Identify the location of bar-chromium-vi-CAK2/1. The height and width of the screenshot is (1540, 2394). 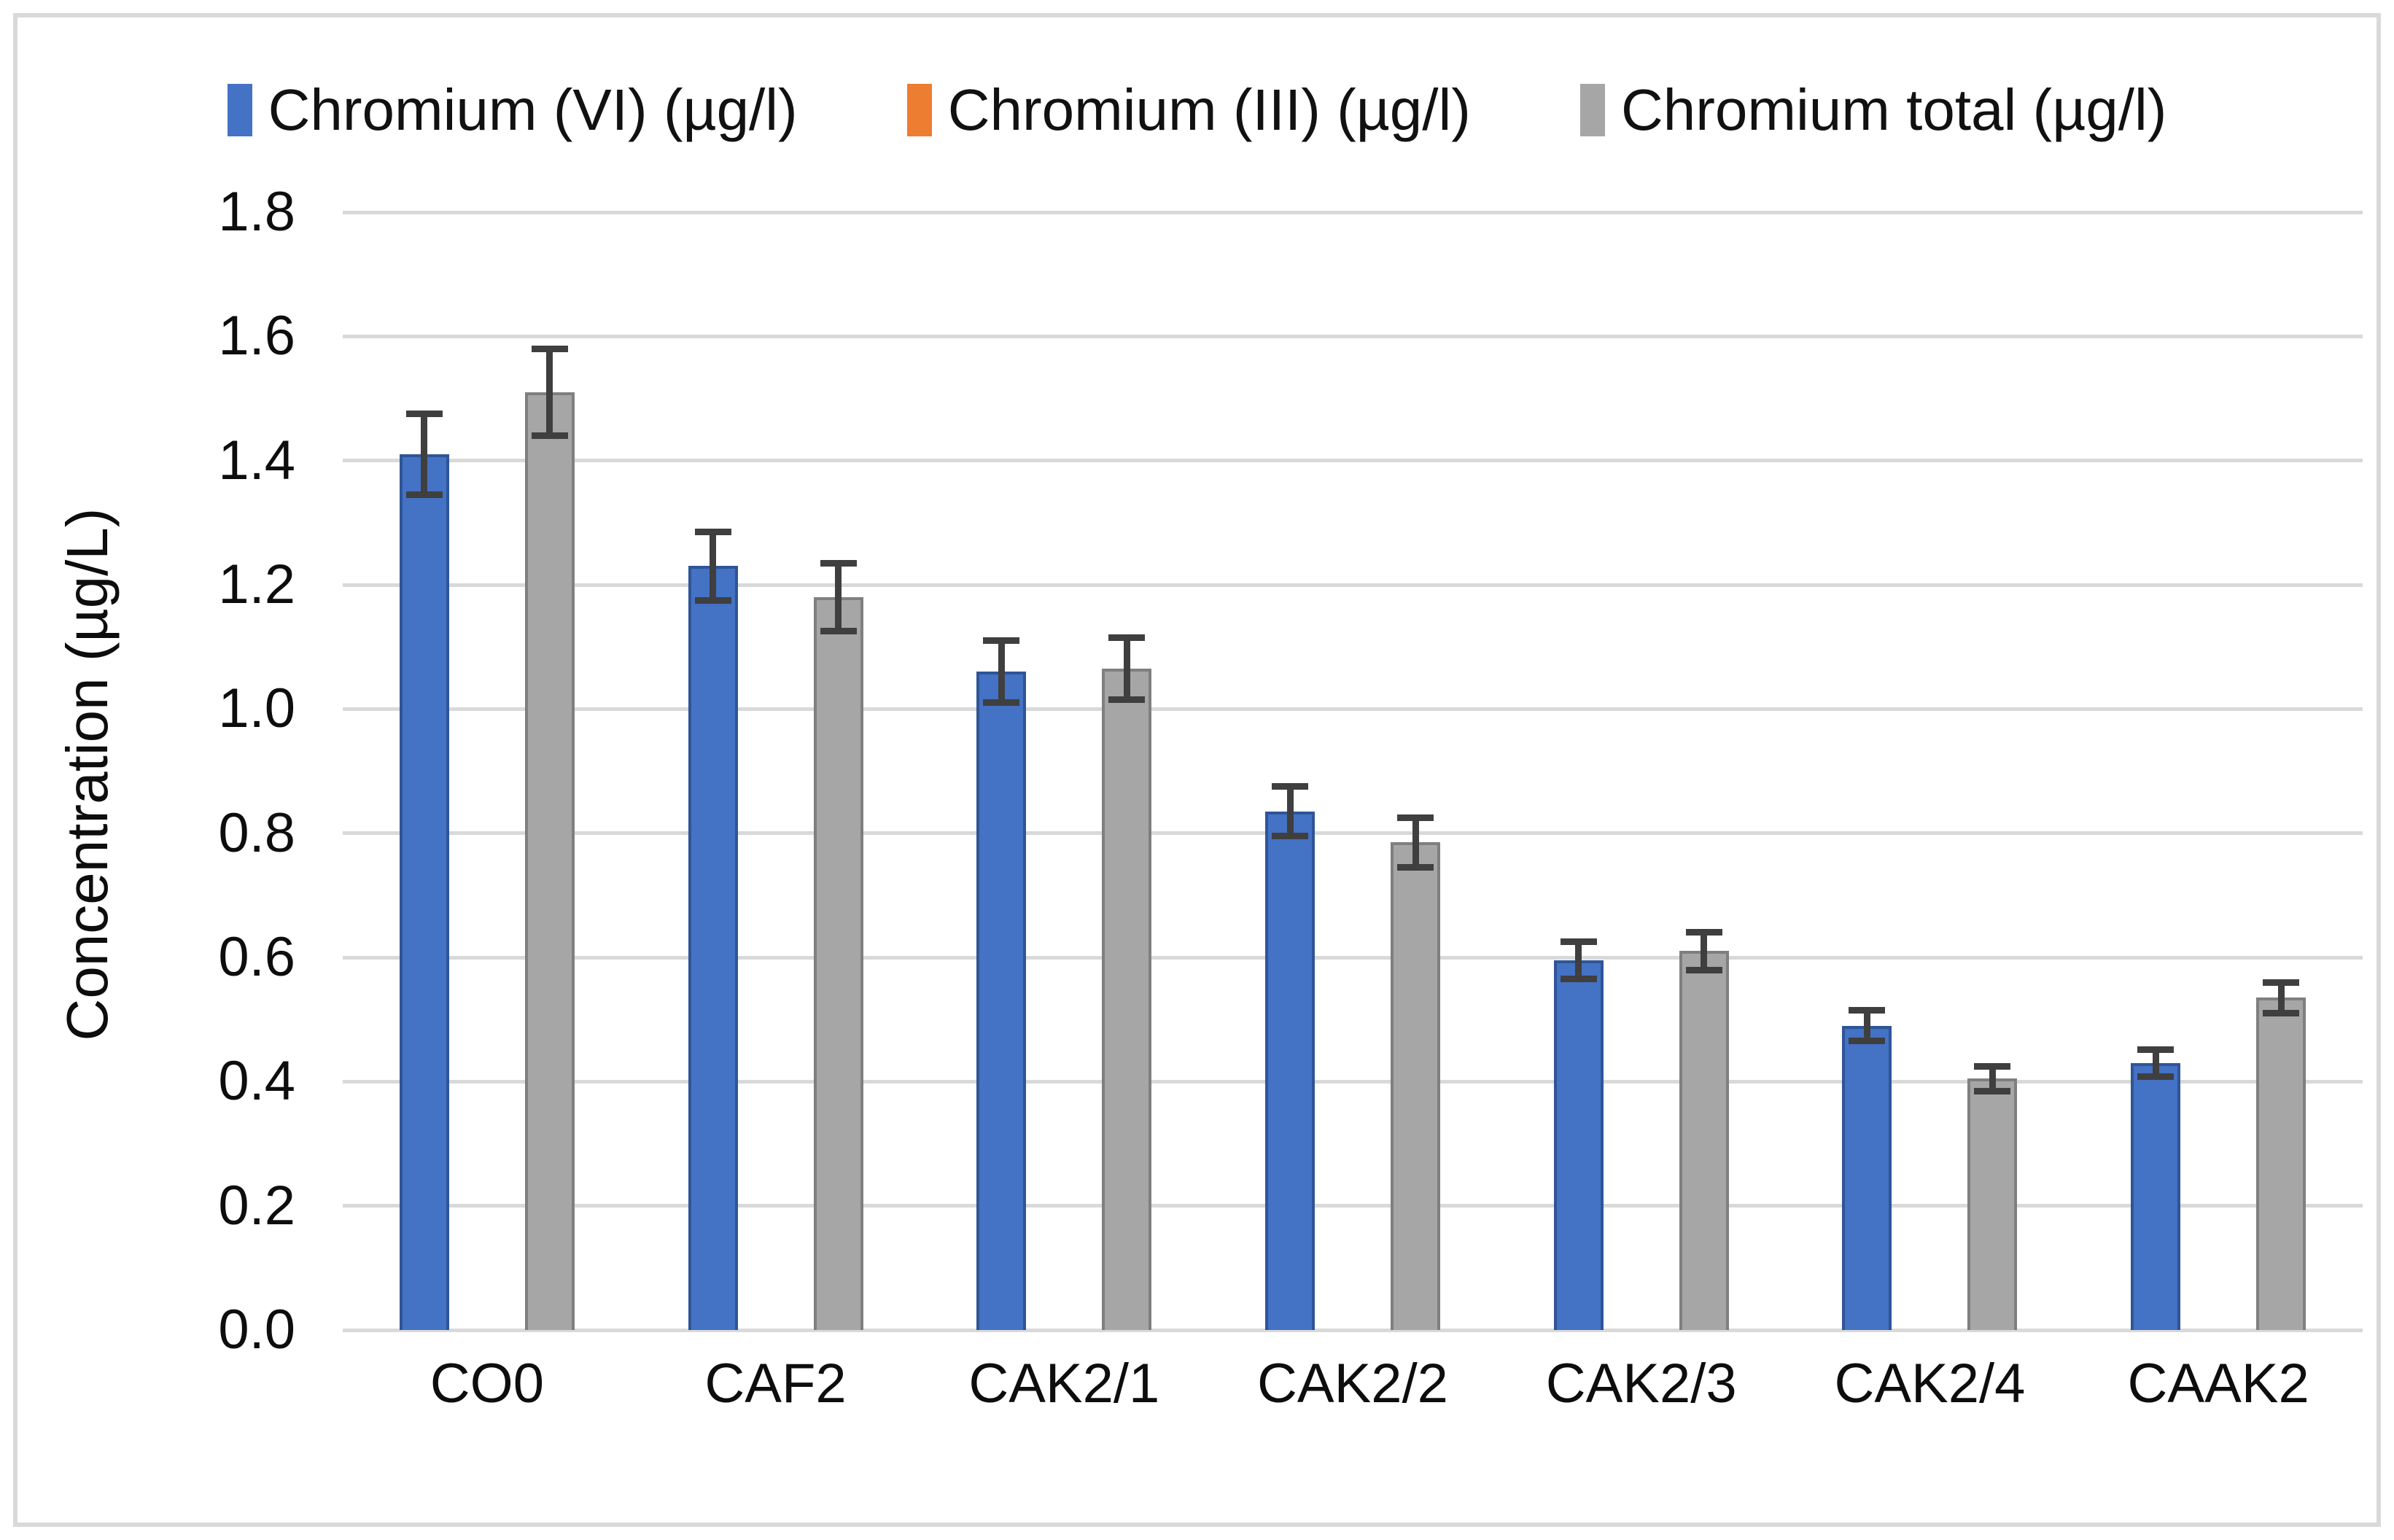
(1001, 1001).